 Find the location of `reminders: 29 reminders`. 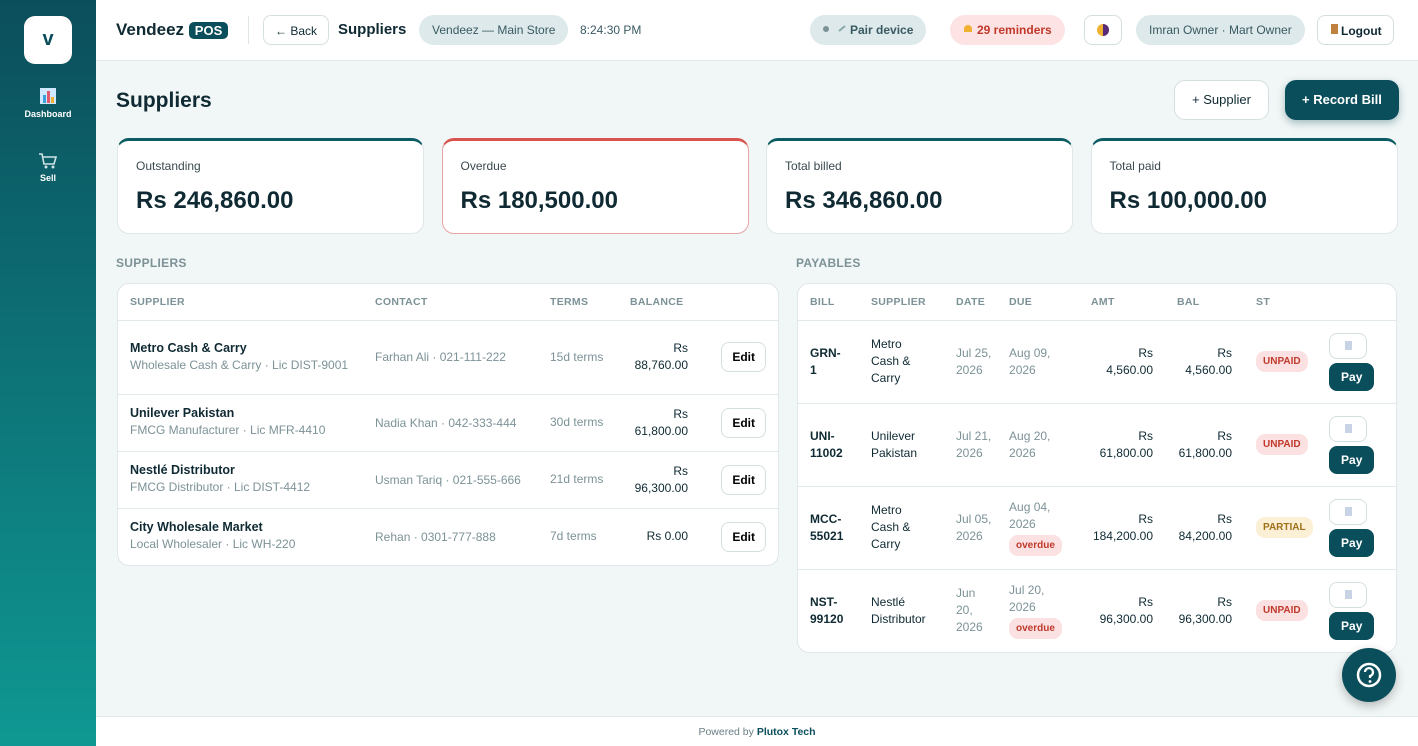

reminders: 29 reminders is located at coordinates (1007, 30).